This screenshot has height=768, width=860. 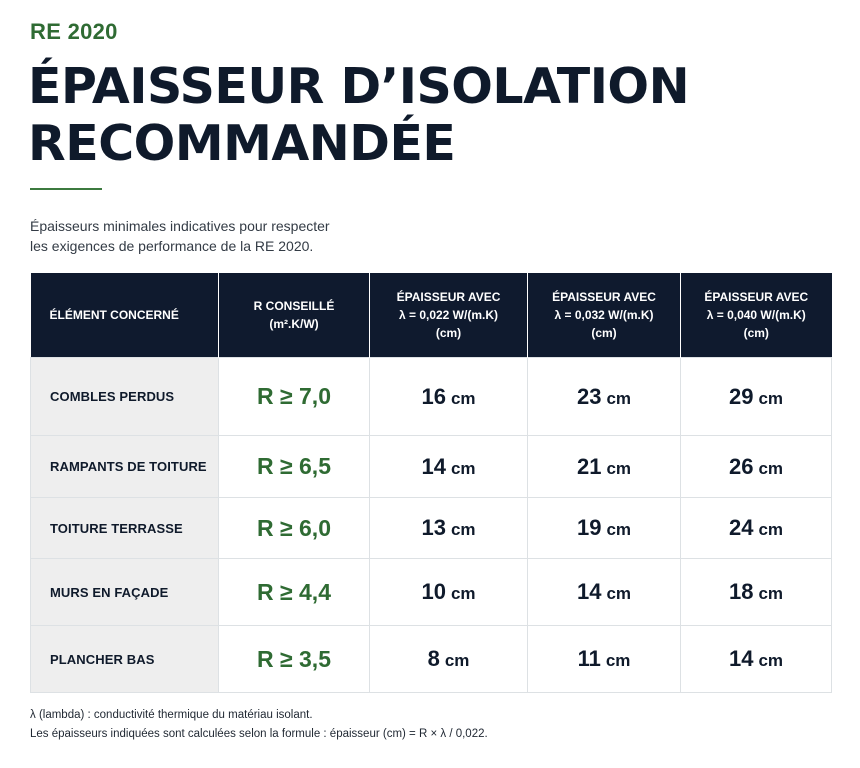 I want to click on table-row: MURS EN FAÇADE R ≥ 4,4 10 cm 14 cm 18 cm, so click(x=431, y=592).